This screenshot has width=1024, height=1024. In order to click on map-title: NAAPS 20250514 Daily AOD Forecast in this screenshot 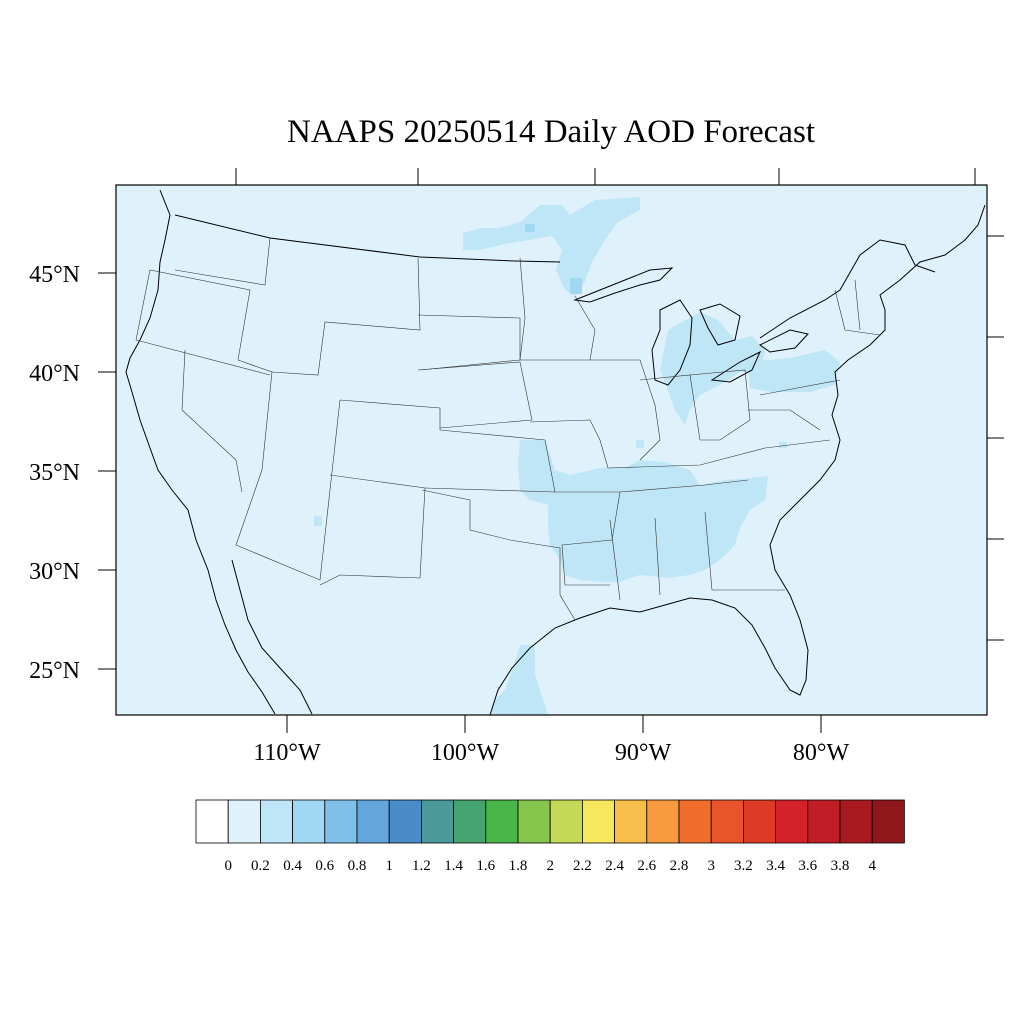, I will do `click(551, 132)`.